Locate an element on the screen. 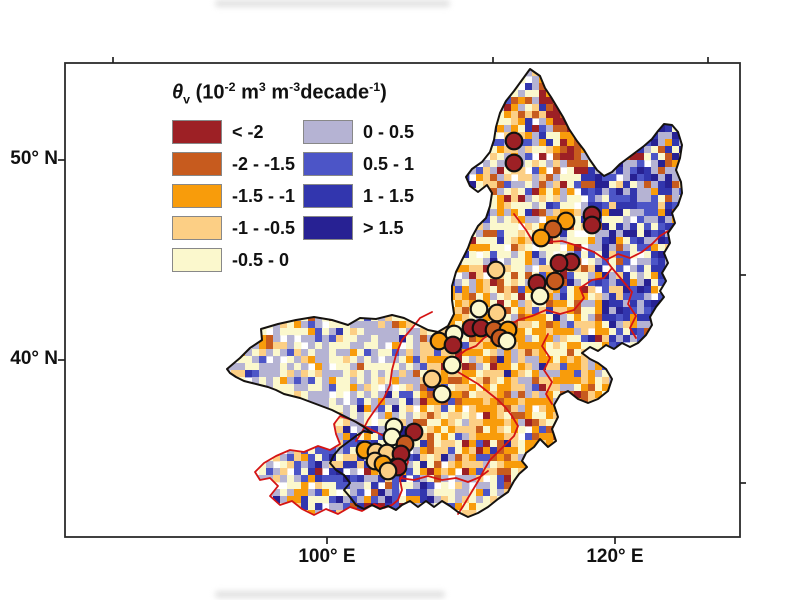  axis-label-100e: 100° E is located at coordinates (327, 556).